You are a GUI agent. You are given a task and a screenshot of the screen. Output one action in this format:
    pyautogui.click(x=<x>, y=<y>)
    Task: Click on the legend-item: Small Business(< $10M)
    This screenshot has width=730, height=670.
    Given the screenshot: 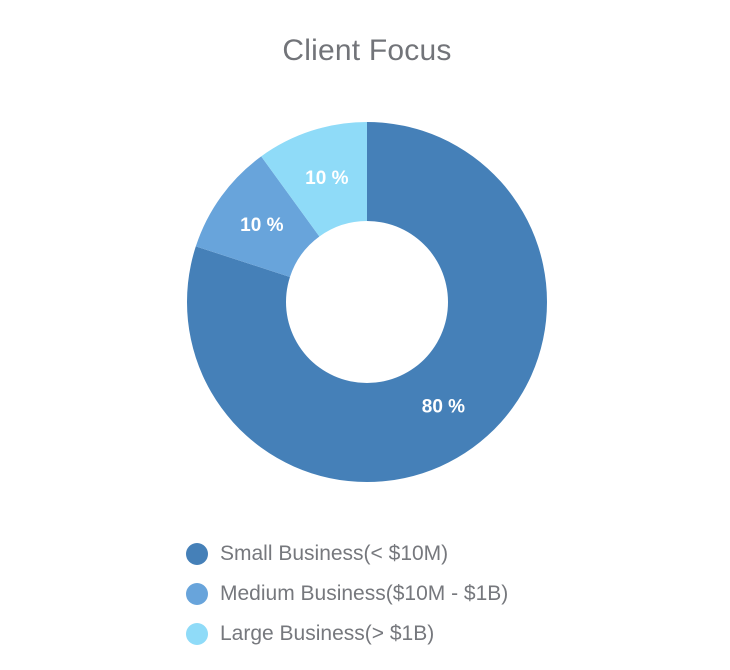 What is the action you would take?
    pyautogui.click(x=347, y=554)
    